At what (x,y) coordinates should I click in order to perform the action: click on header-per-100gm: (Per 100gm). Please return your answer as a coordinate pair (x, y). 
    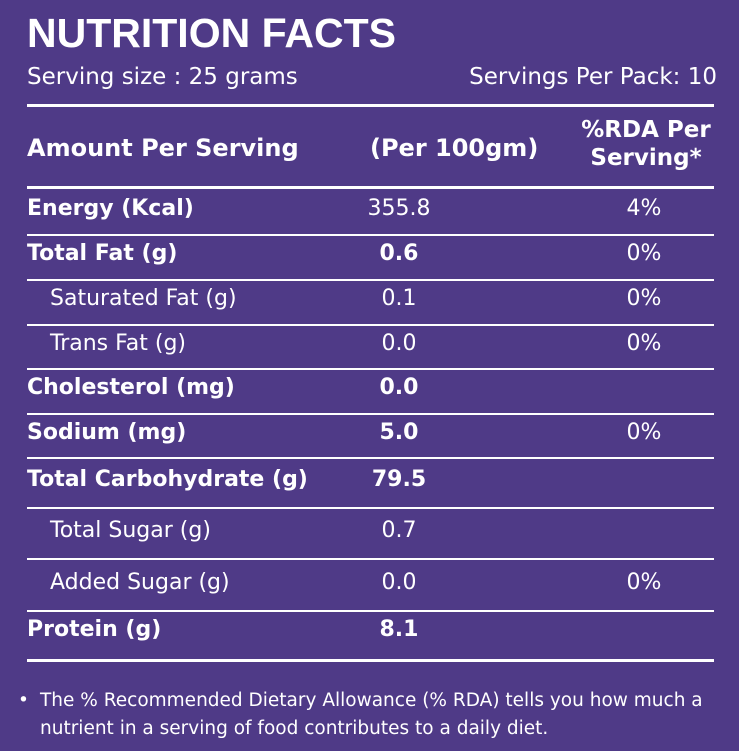
    Looking at the image, I should click on (454, 148).